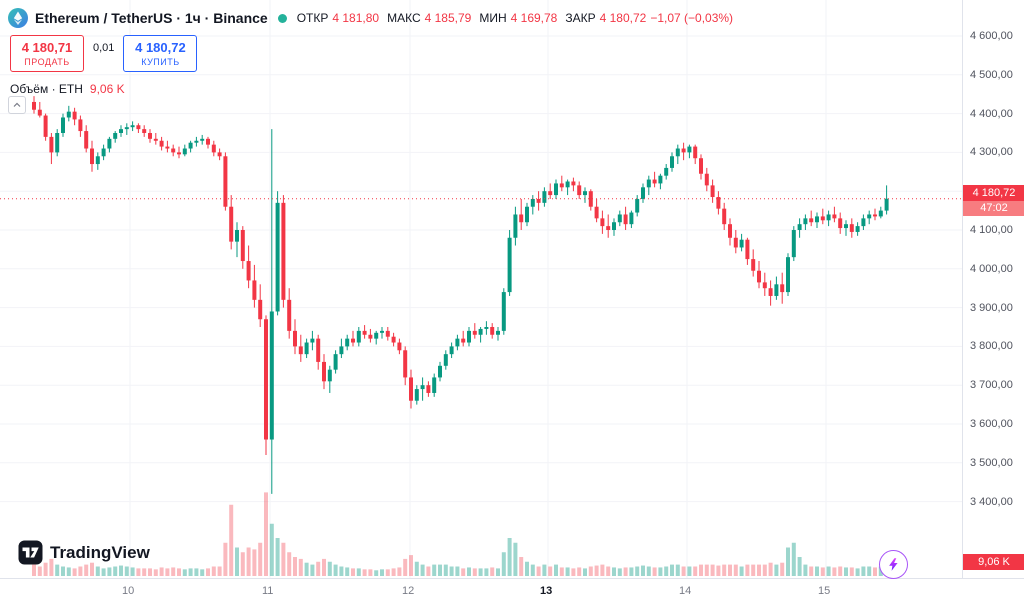 This screenshot has width=1024, height=604. What do you see at coordinates (47, 62) in the screenshot?
I see `sell-label: ПРОДАТЬ` at bounding box center [47, 62].